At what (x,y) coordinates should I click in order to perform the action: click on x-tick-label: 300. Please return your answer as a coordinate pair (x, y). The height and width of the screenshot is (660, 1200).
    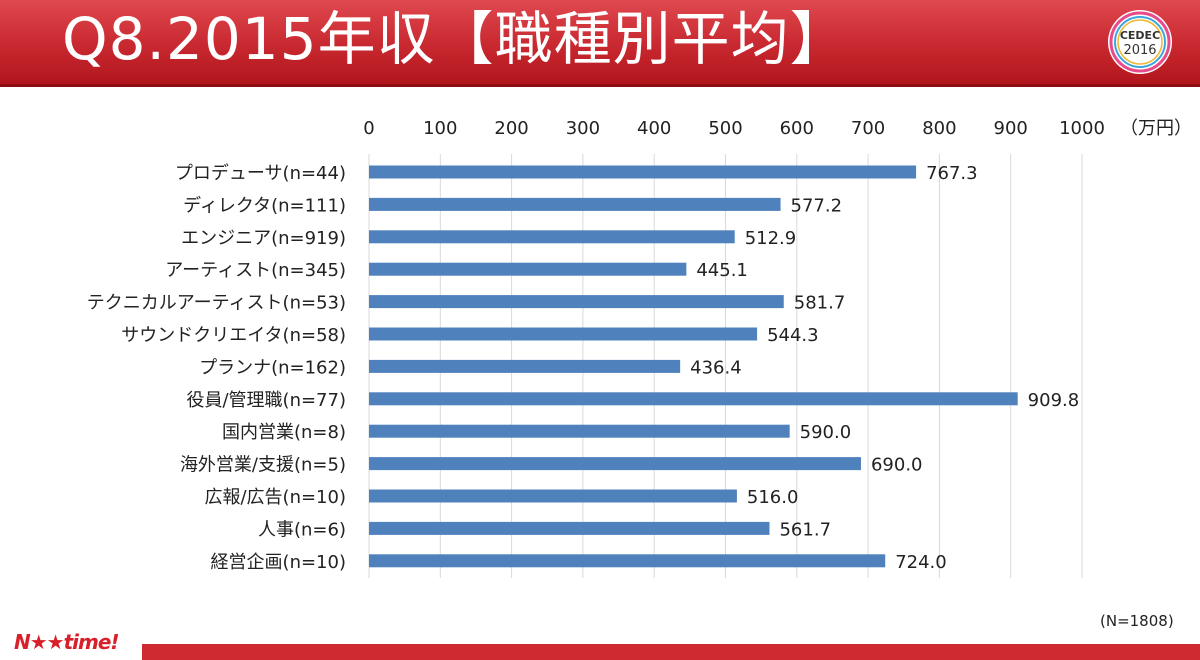
    Looking at the image, I should click on (583, 128).